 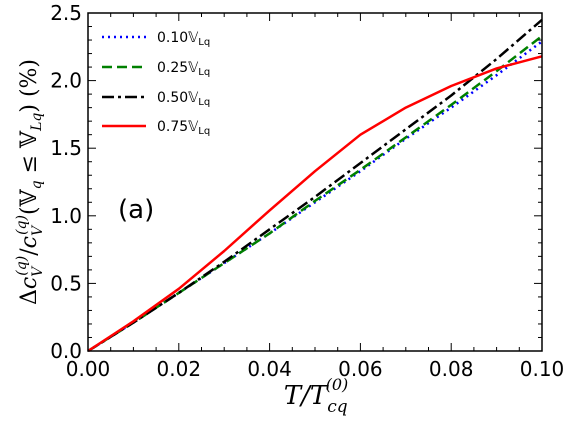 What do you see at coordinates (183, 128) in the screenshot?
I see `legend-label-3: 0.75𝕍Lq` at bounding box center [183, 128].